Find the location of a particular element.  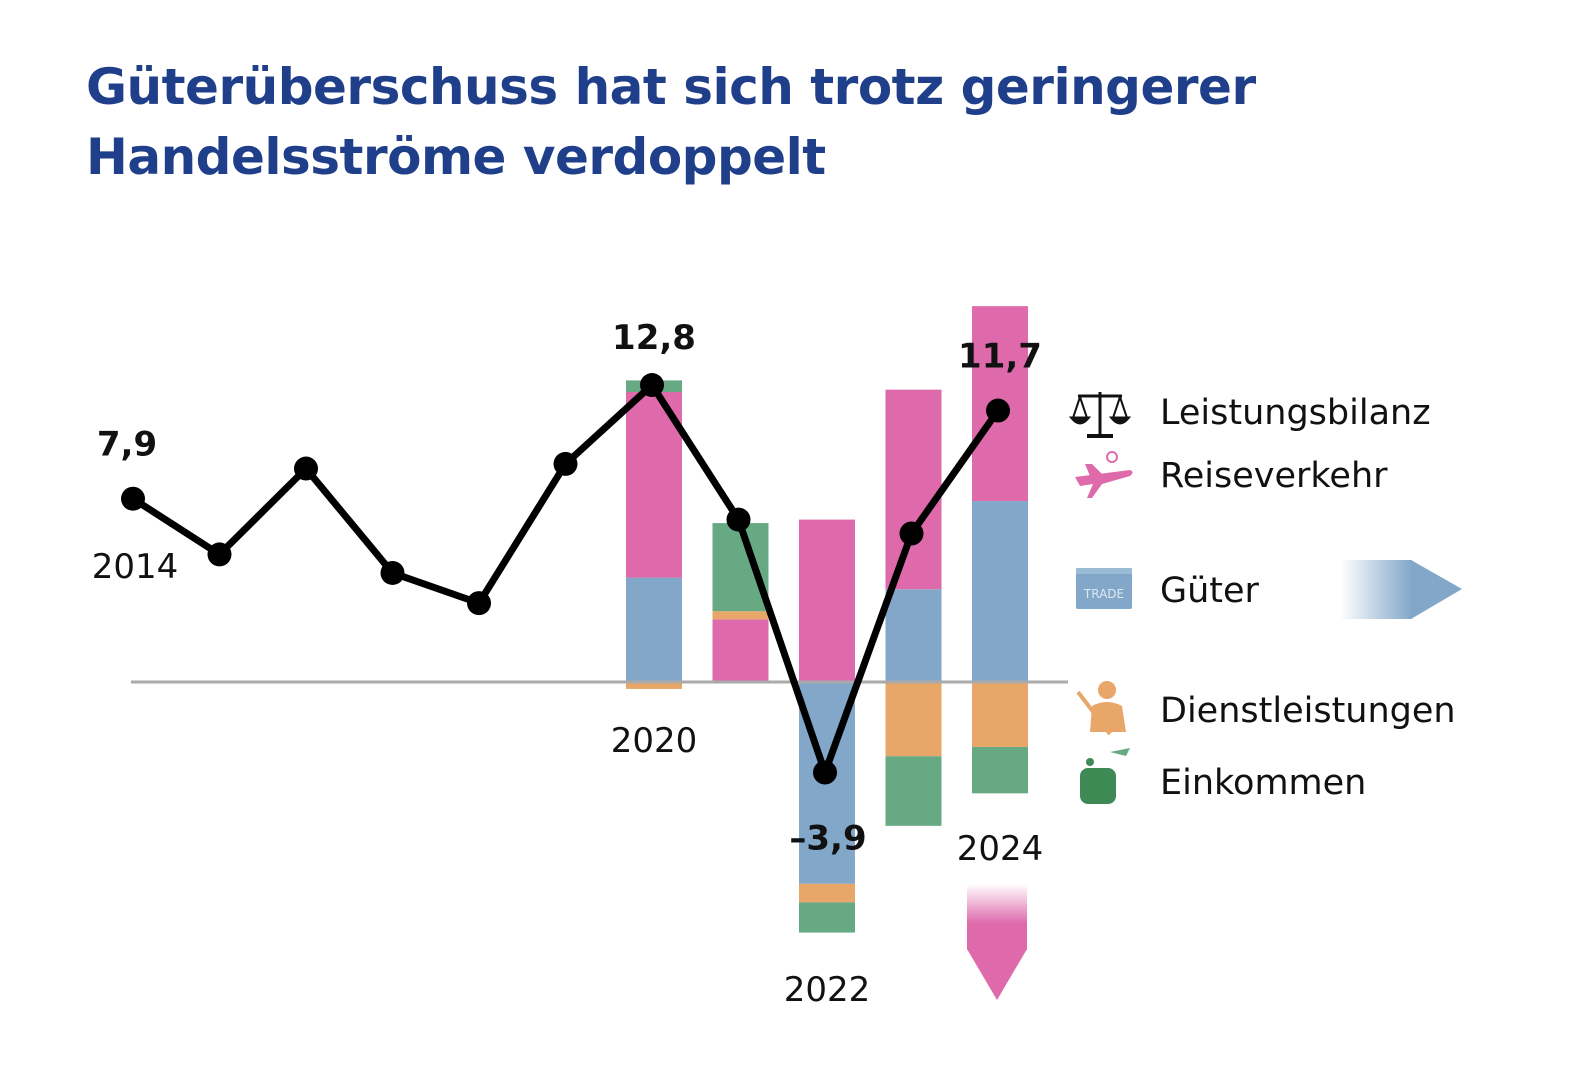

legend-label: Leistungsbilanz is located at coordinates (1295, 413).